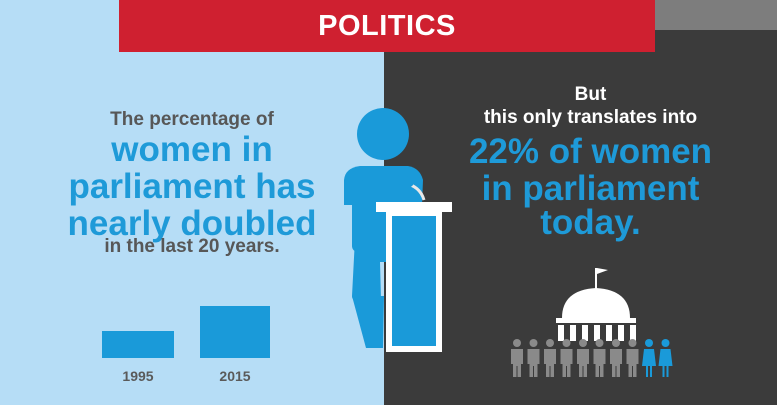 The image size is (777, 405). Describe the element at coordinates (138, 376) in the screenshot. I see `year-label-1995: 1995` at that location.